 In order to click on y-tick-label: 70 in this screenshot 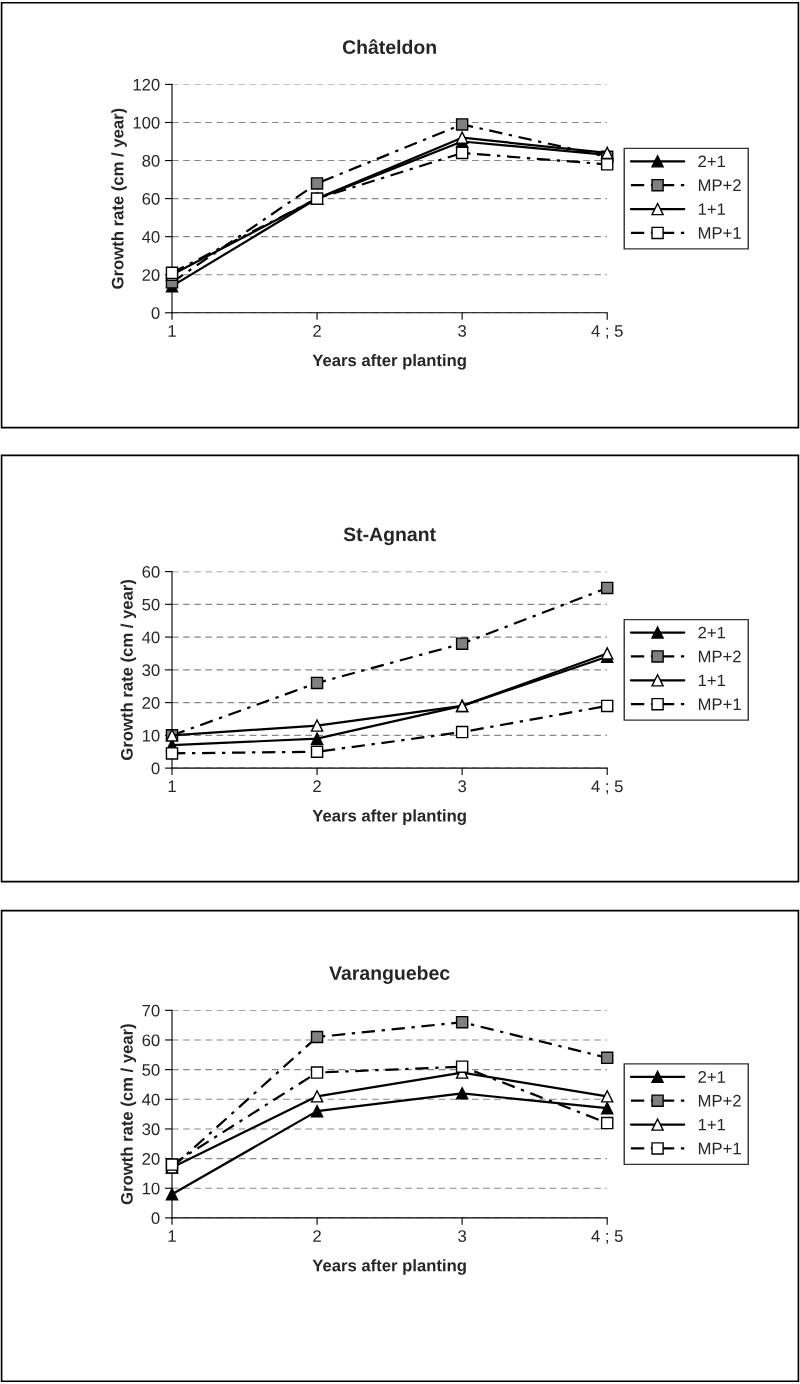, I will do `click(151, 1010)`.